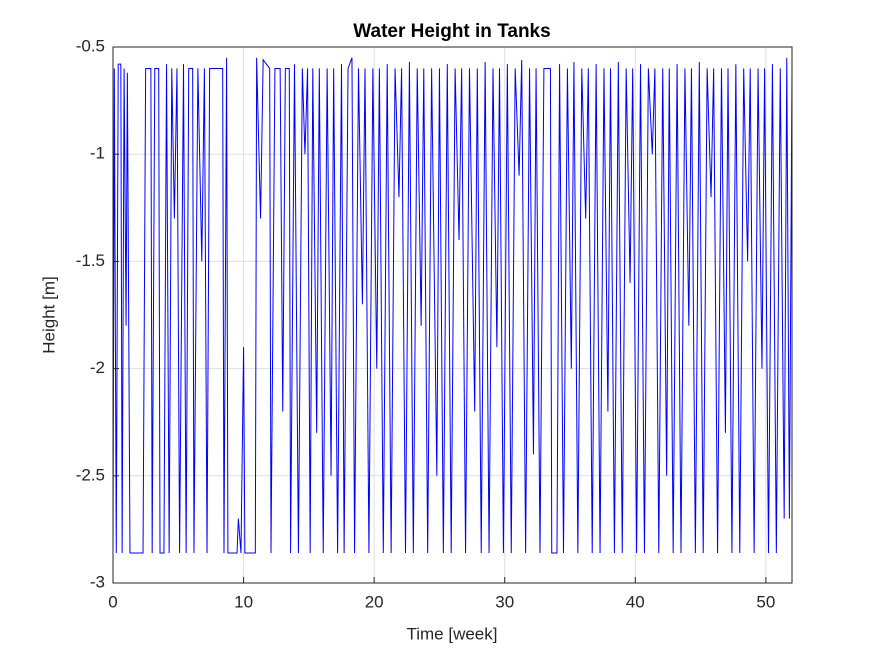  Describe the element at coordinates (90, 45) in the screenshot. I see `y-tick-label: -0.5` at that location.